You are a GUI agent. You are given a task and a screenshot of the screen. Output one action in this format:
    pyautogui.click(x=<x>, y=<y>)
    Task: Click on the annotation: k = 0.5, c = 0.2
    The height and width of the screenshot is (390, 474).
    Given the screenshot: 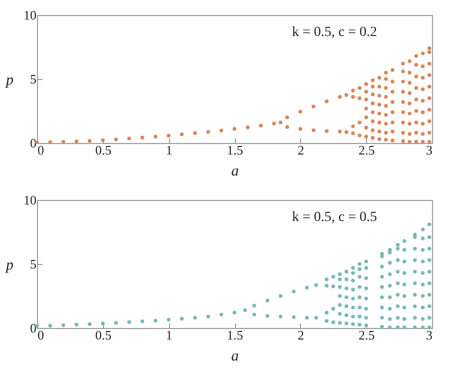 What is the action you would take?
    pyautogui.click(x=334, y=32)
    